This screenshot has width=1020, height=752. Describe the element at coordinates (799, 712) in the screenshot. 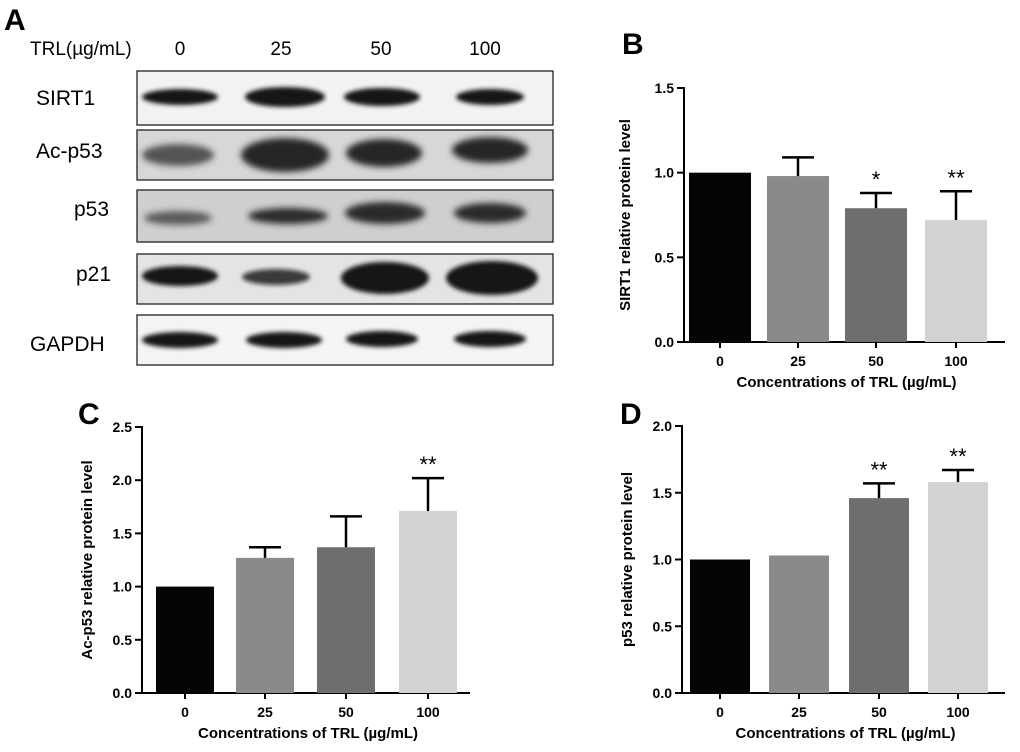

I see `x-tick-label-d: 25` at that location.